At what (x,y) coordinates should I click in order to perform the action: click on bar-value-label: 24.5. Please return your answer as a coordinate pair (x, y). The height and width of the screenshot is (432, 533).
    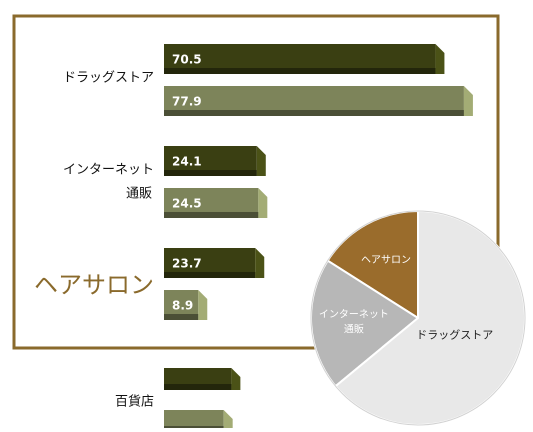
    Looking at the image, I should click on (187, 204).